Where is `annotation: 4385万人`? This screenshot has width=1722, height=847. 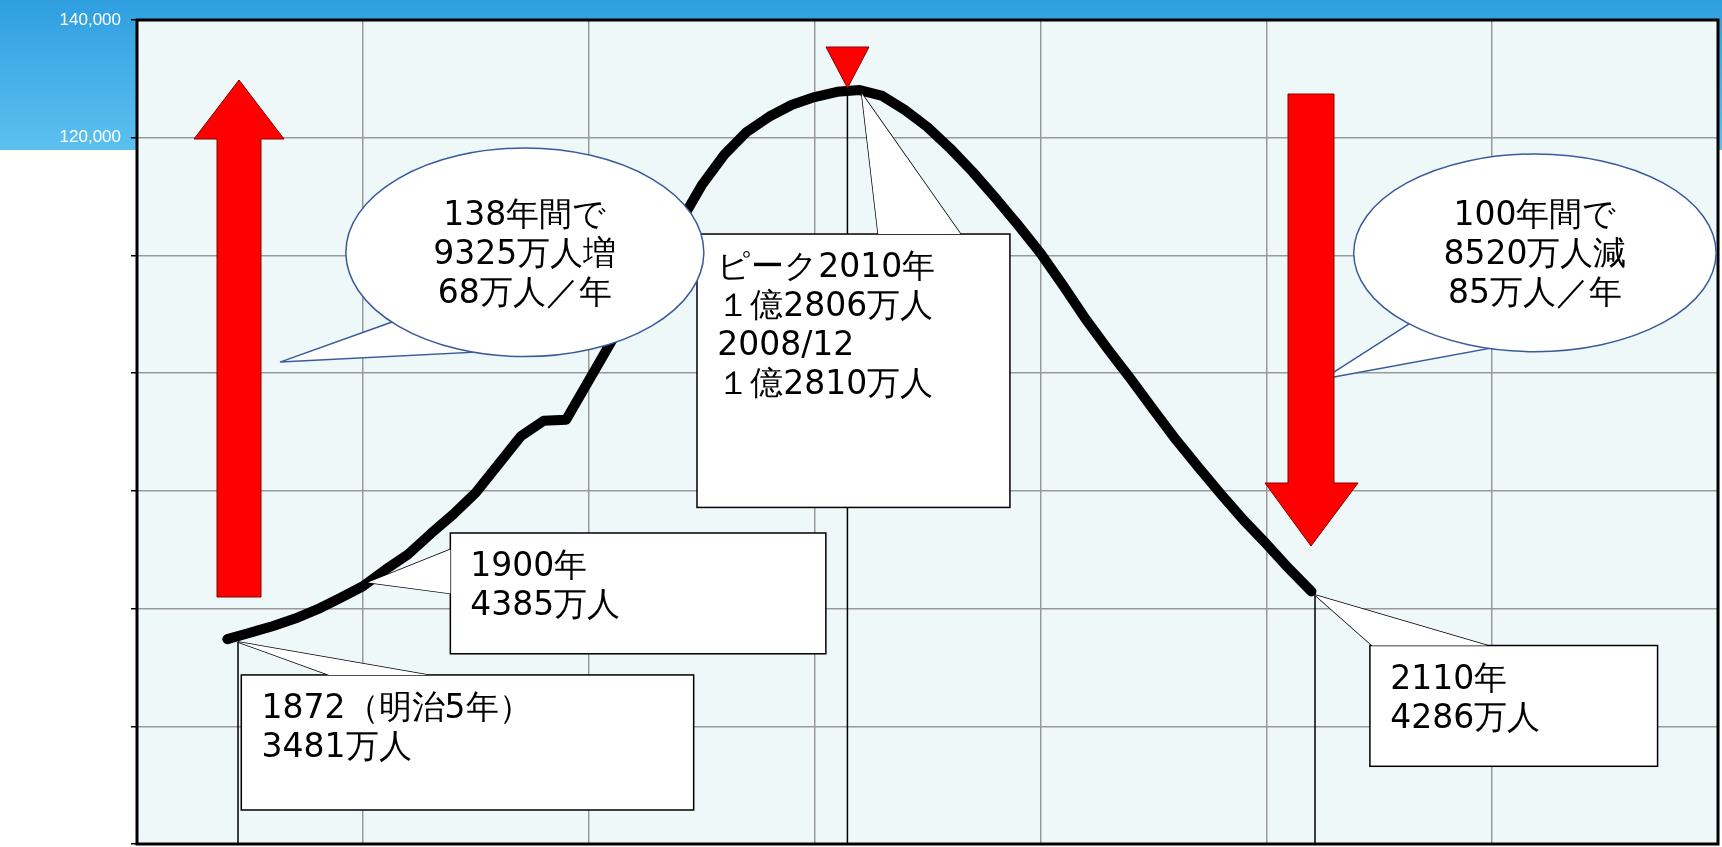
annotation: 4385万人 is located at coordinates (545, 603).